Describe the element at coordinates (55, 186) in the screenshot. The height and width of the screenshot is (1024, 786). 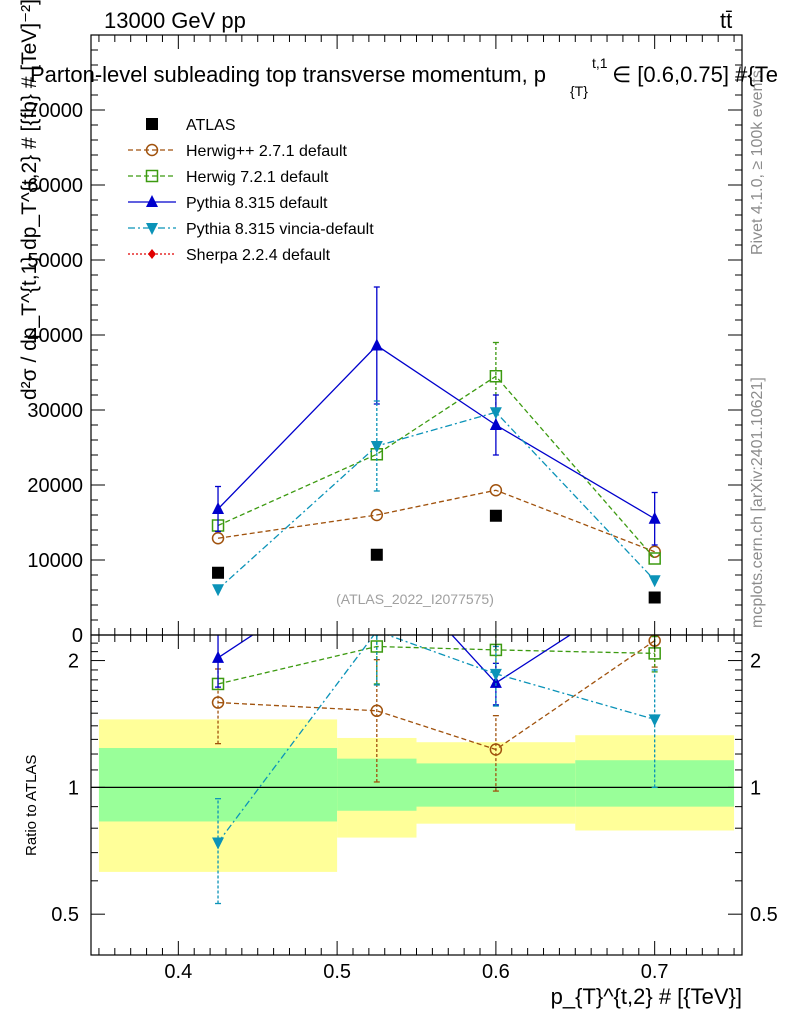
I see `y-tick-label: 60000` at that location.